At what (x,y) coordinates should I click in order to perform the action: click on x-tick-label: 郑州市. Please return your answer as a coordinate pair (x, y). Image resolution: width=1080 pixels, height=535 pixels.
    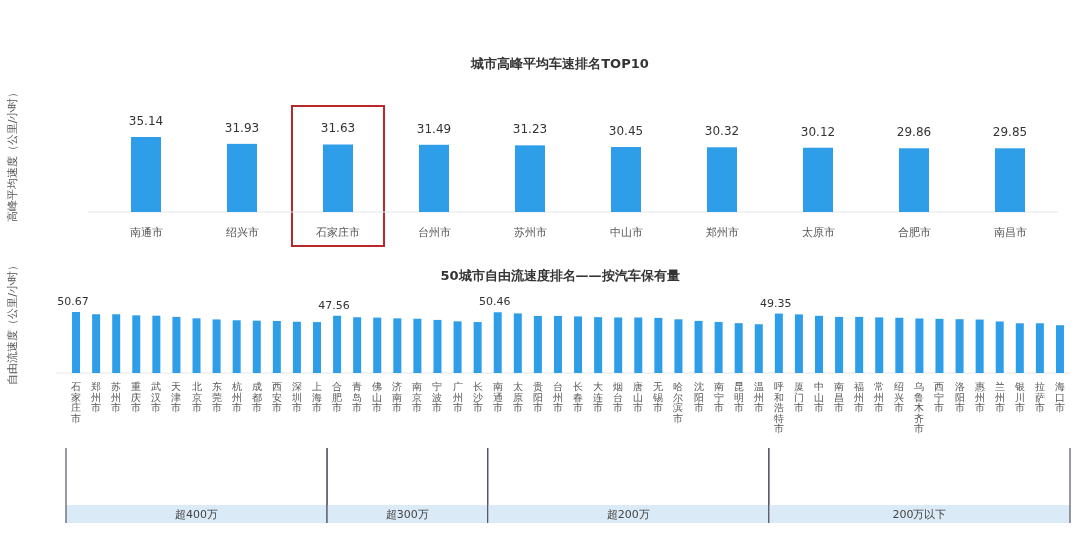
    Looking at the image, I should click on (96, 397).